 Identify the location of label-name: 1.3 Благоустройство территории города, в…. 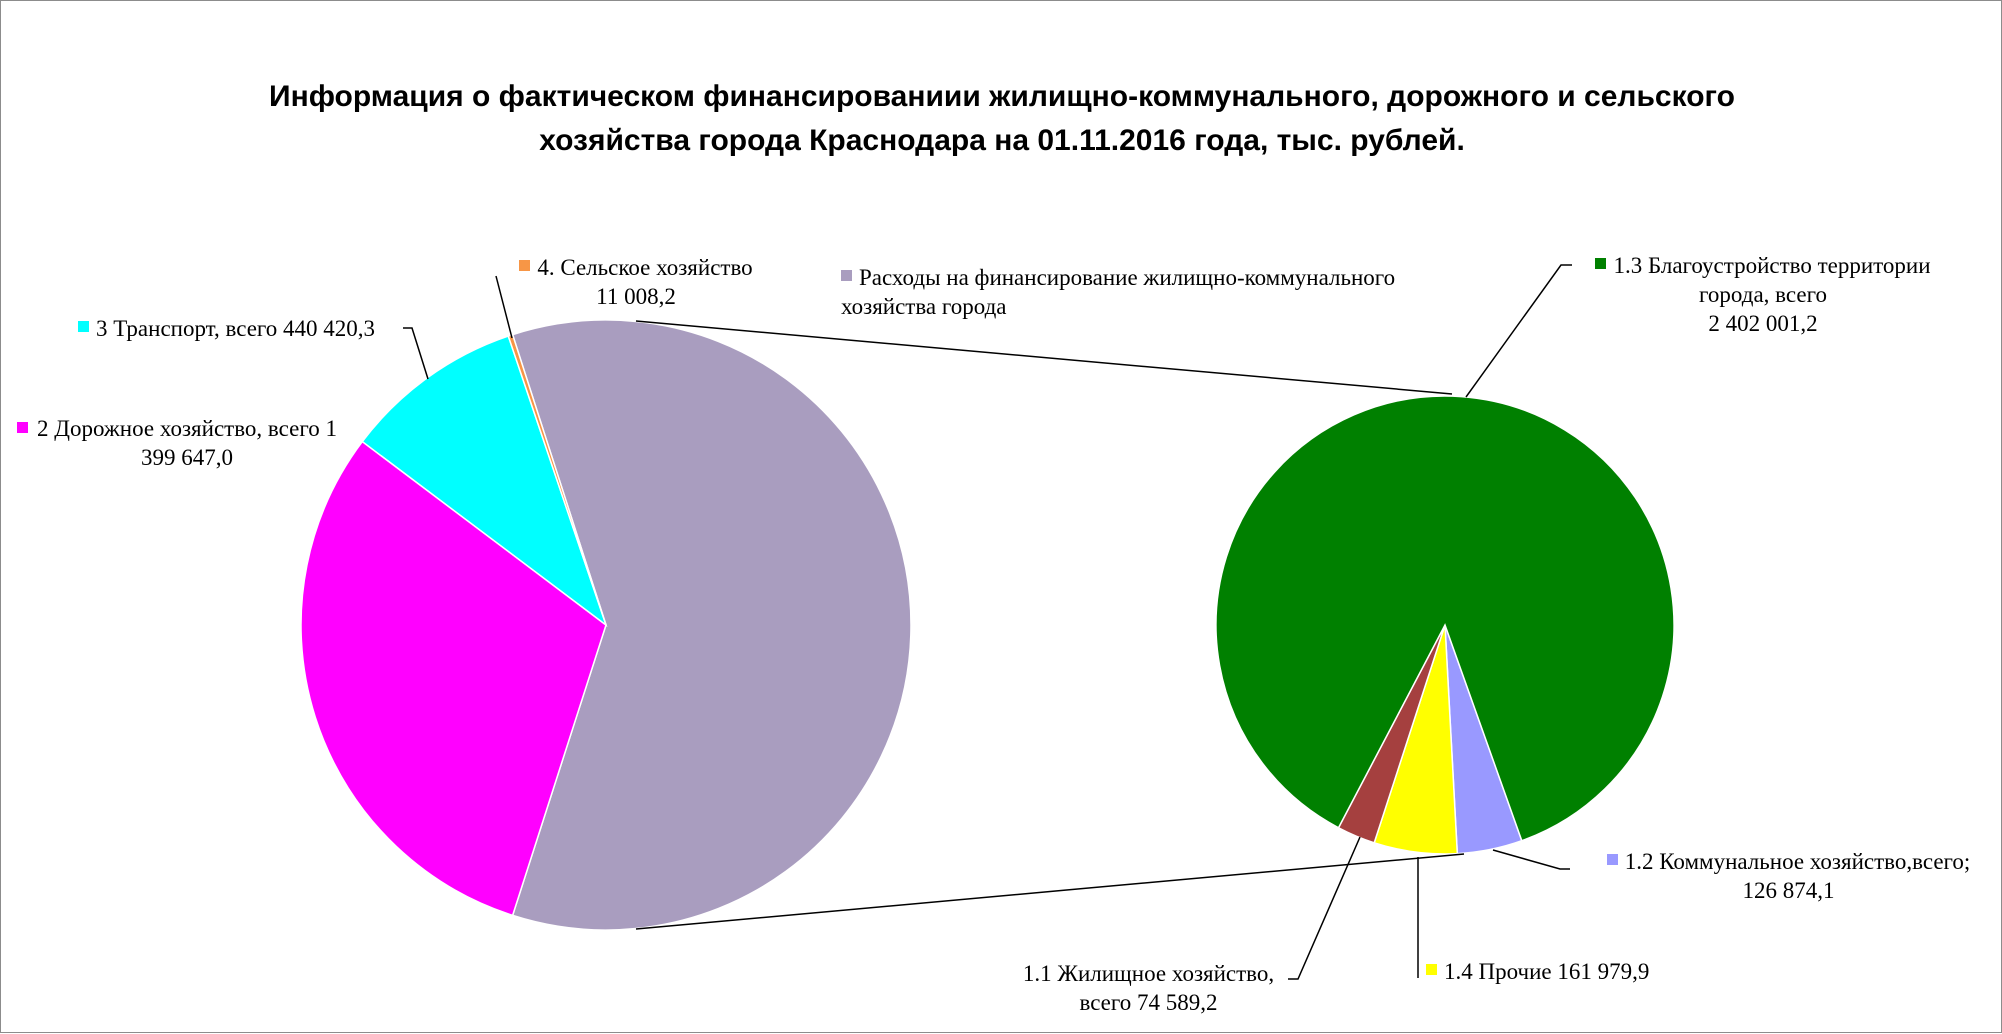
(1772, 280).